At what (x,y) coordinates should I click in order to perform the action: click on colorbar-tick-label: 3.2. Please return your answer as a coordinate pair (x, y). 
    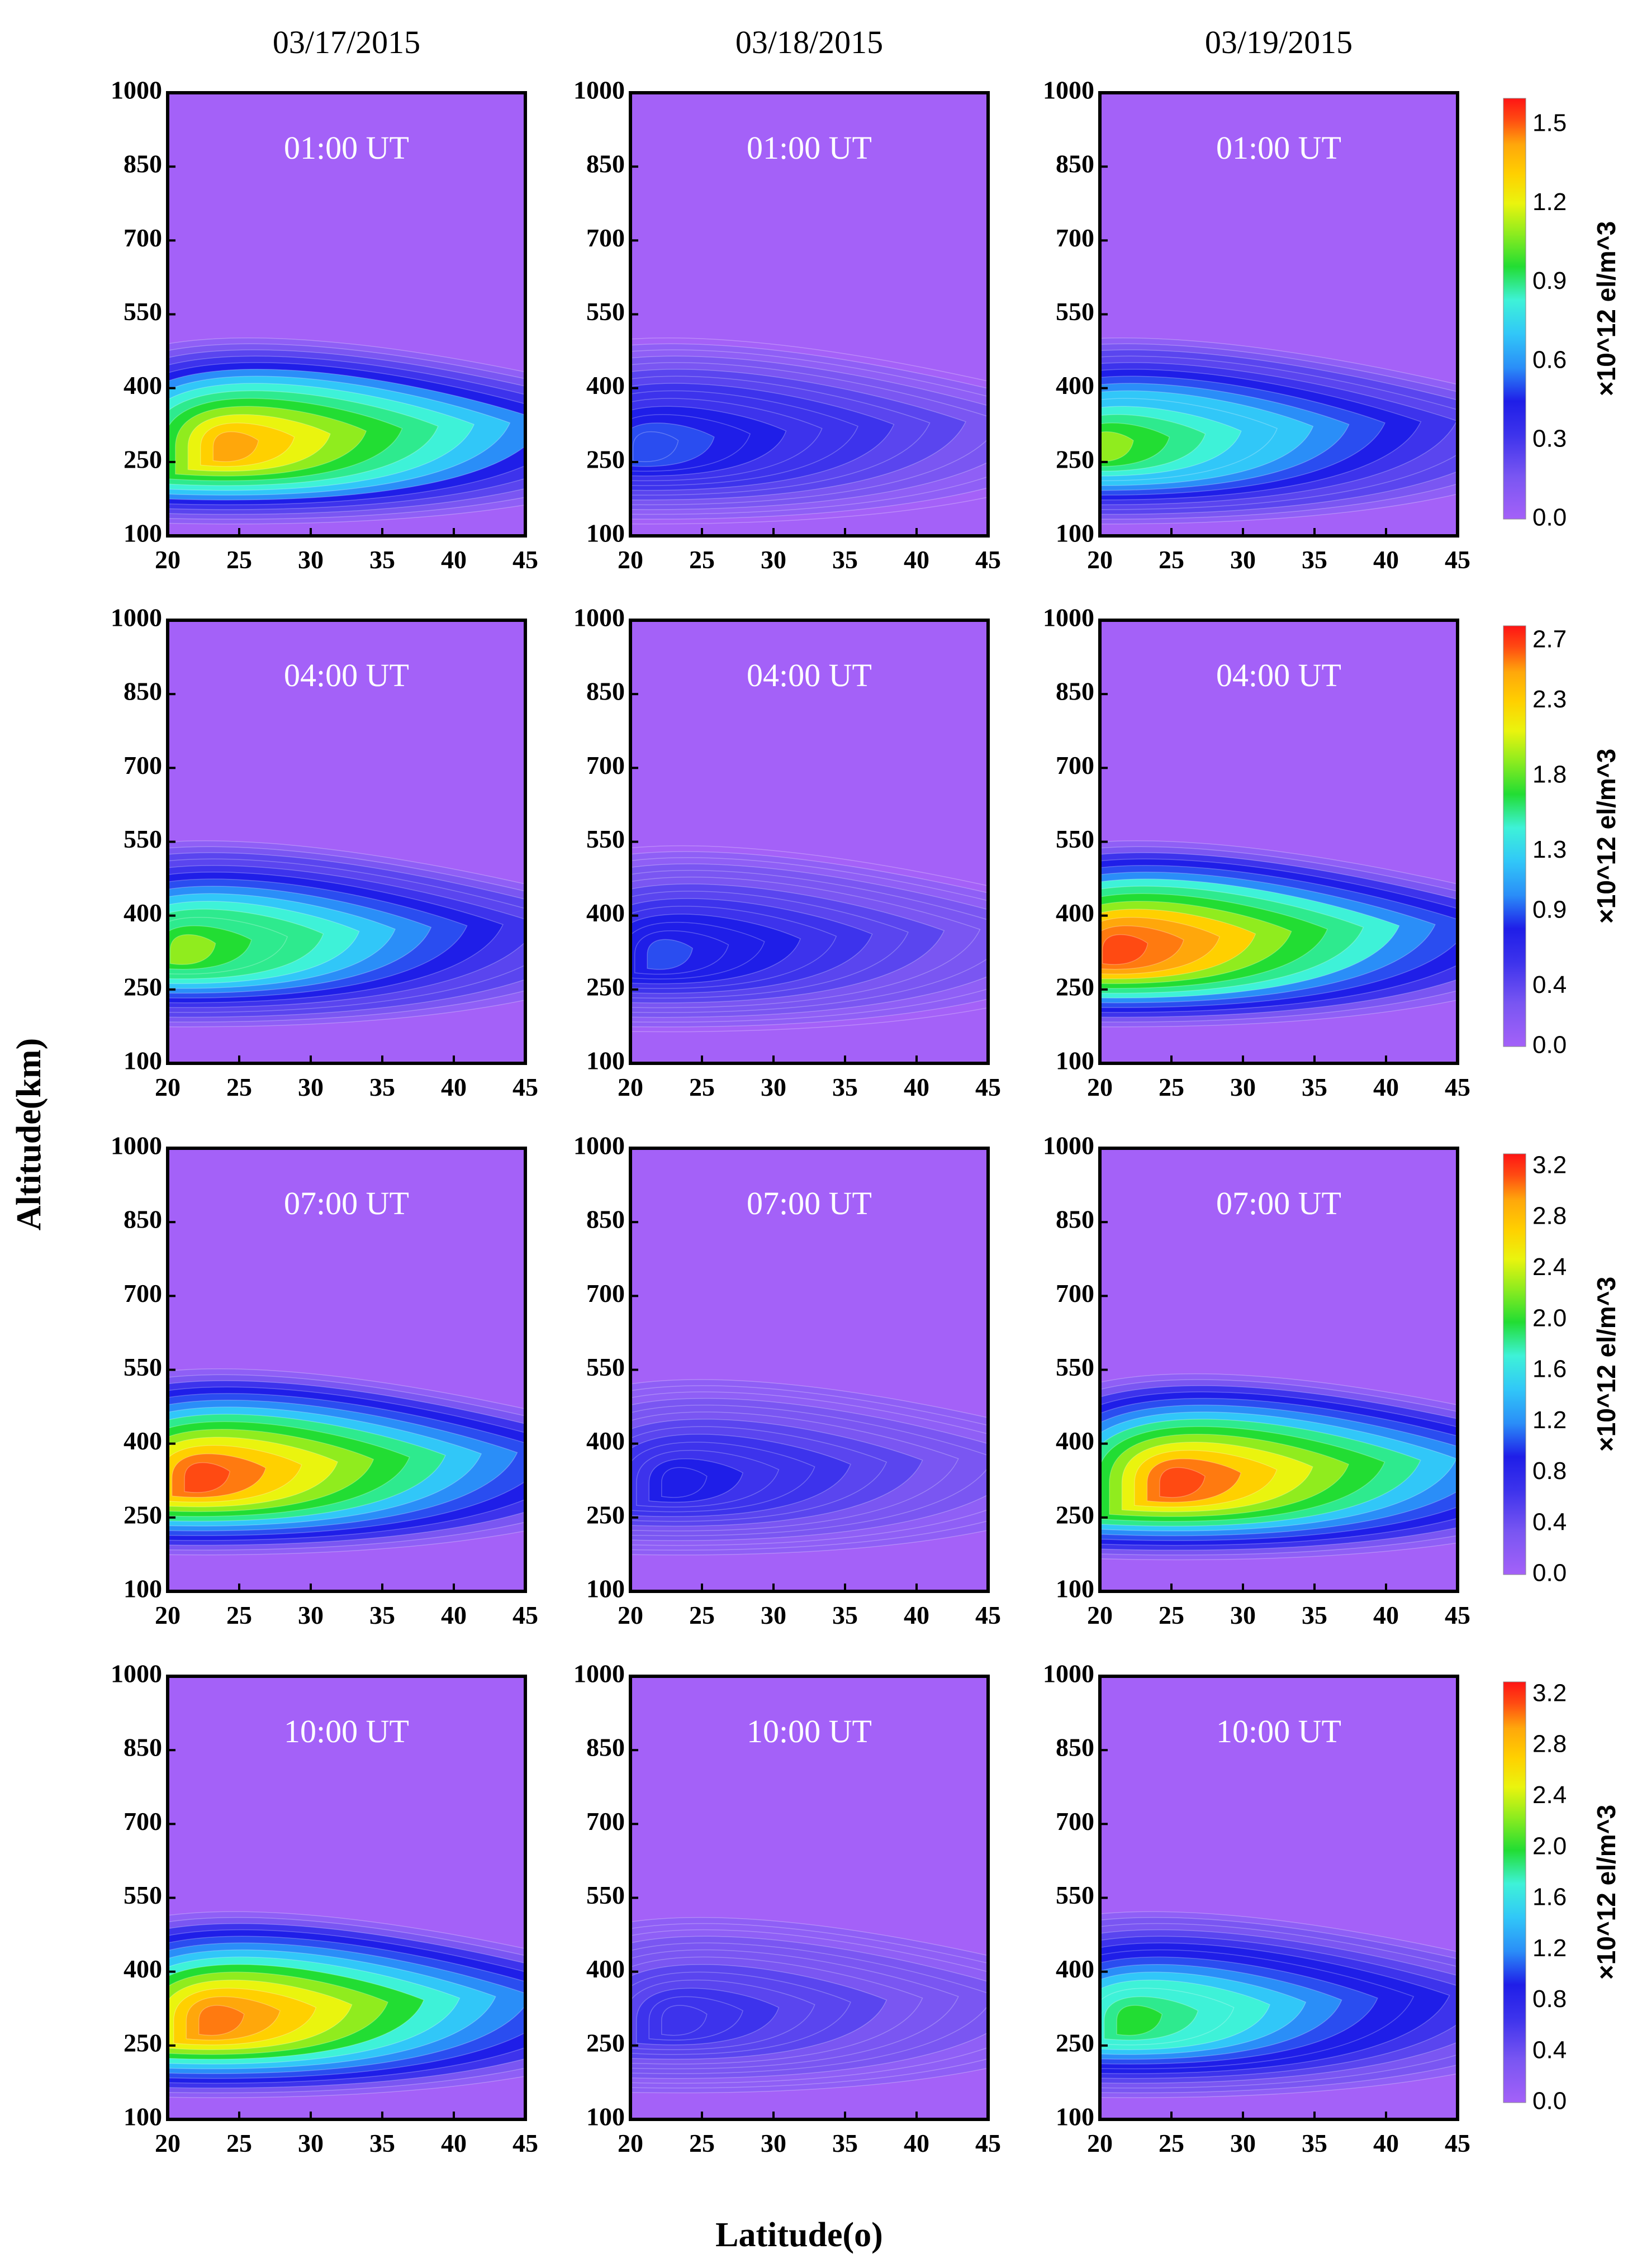
    Looking at the image, I should click on (1549, 1164).